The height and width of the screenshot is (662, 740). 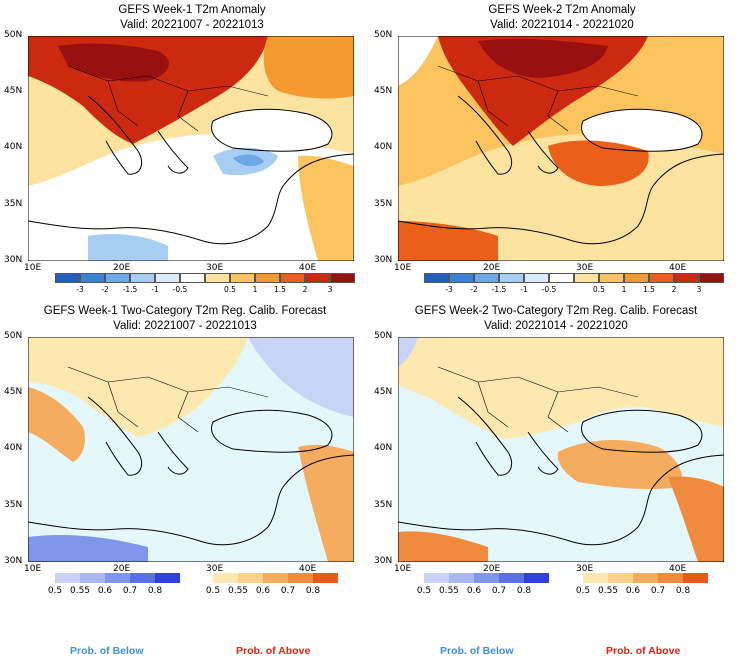 What do you see at coordinates (696, 519) in the screenshot?
I see `above-southeast` at bounding box center [696, 519].